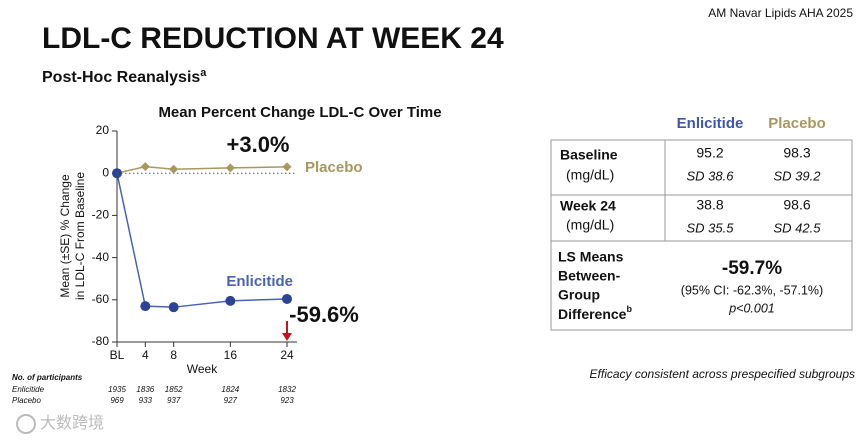 The width and height of the screenshot is (865, 440). I want to click on participants-count: 1852, so click(174, 389).